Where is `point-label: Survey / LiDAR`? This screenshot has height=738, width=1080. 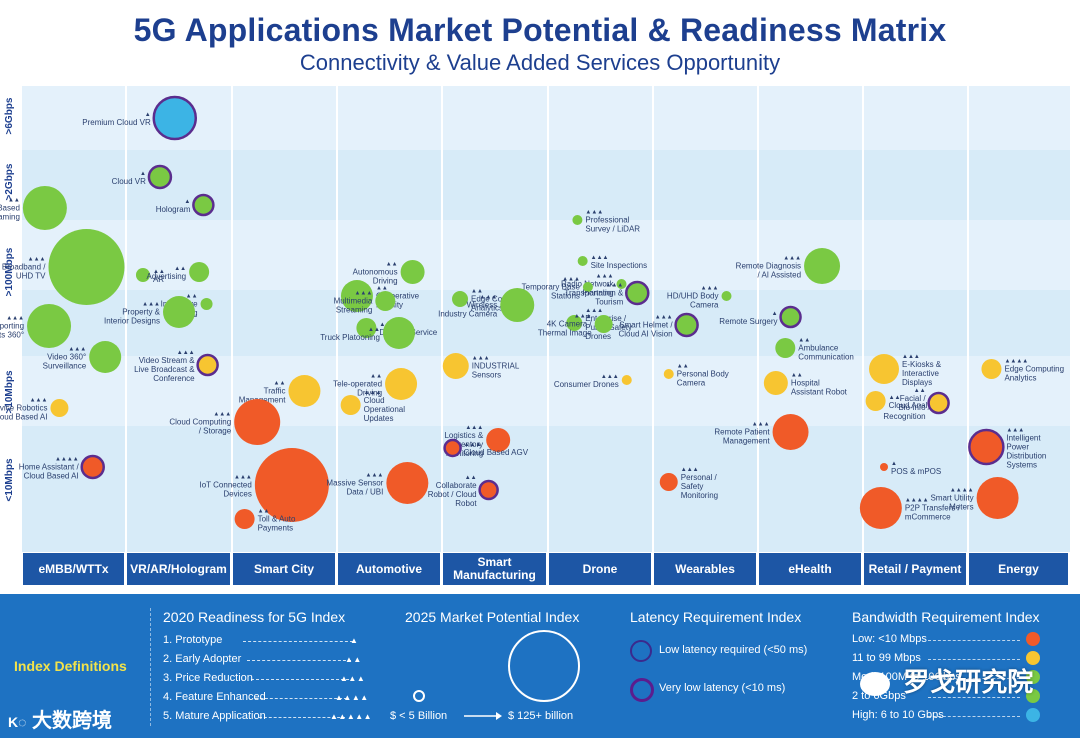 point-label: Survey / LiDAR is located at coordinates (612, 229).